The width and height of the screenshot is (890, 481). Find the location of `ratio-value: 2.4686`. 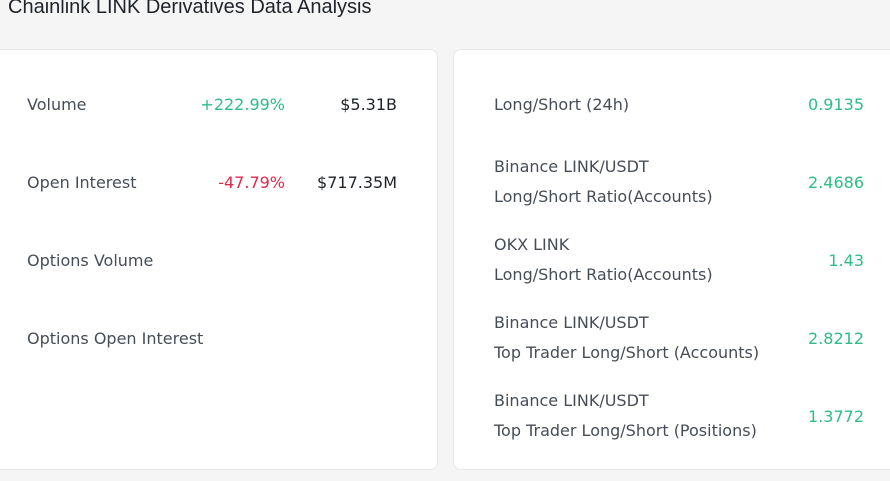

ratio-value: 2.4686 is located at coordinates (836, 182).